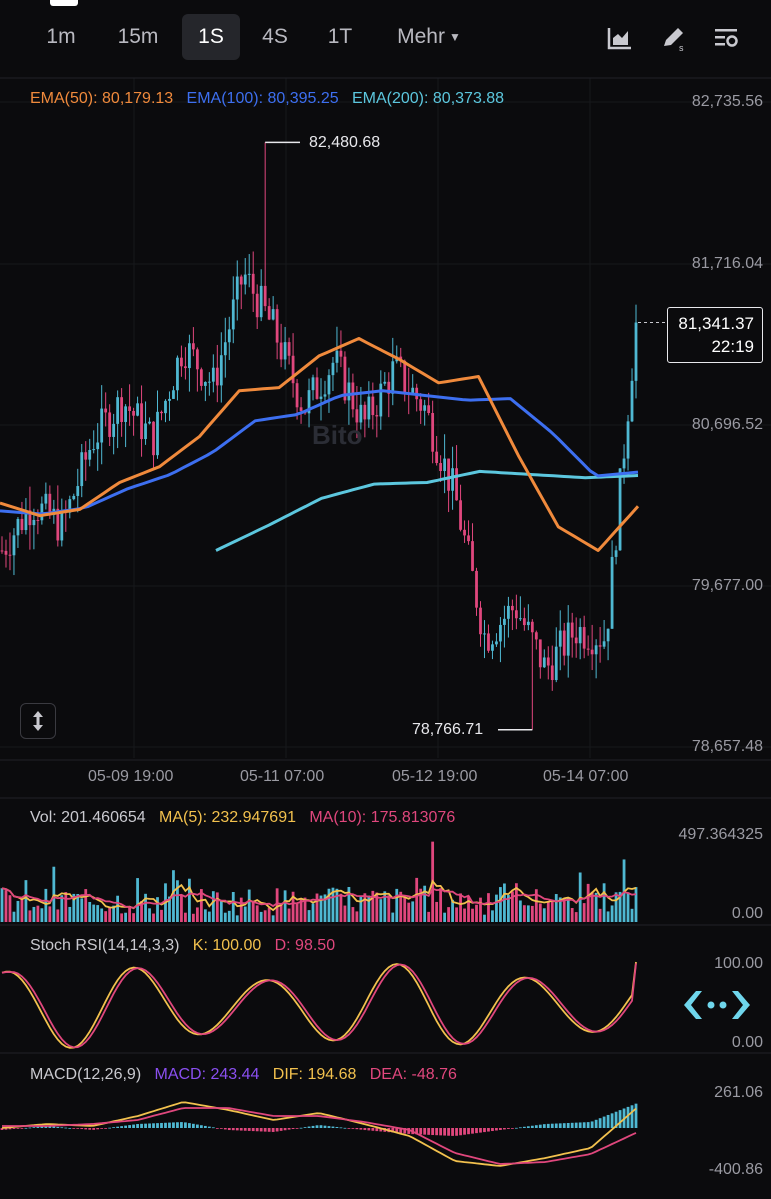 The width and height of the screenshot is (771, 1199). What do you see at coordinates (747, 1042) in the screenshot?
I see `stoch-axis-min: 0.00` at bounding box center [747, 1042].